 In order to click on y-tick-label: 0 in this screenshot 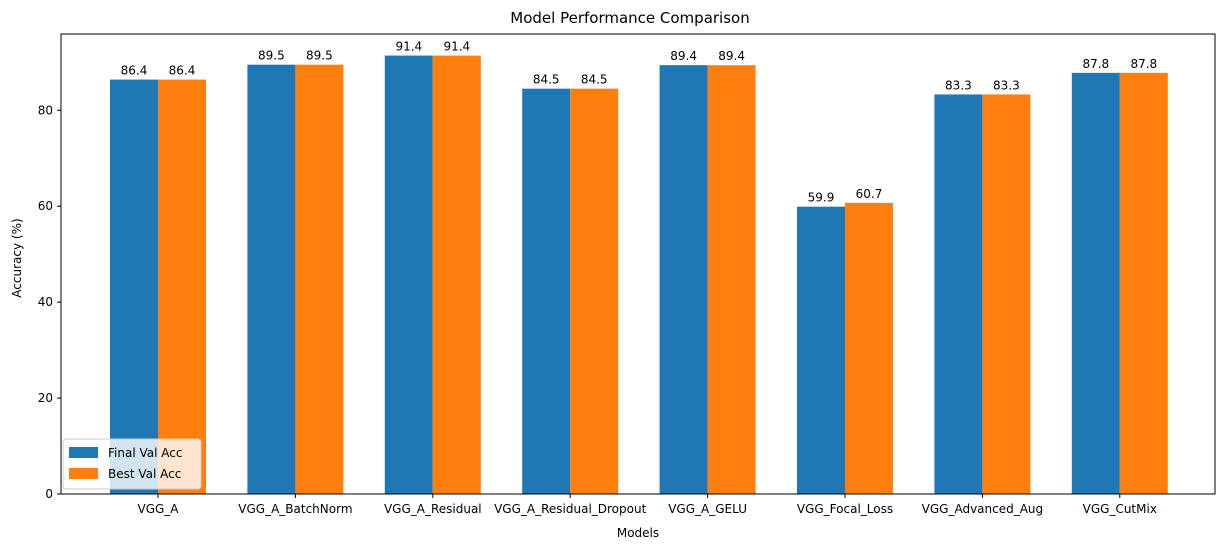, I will do `click(49, 494)`.